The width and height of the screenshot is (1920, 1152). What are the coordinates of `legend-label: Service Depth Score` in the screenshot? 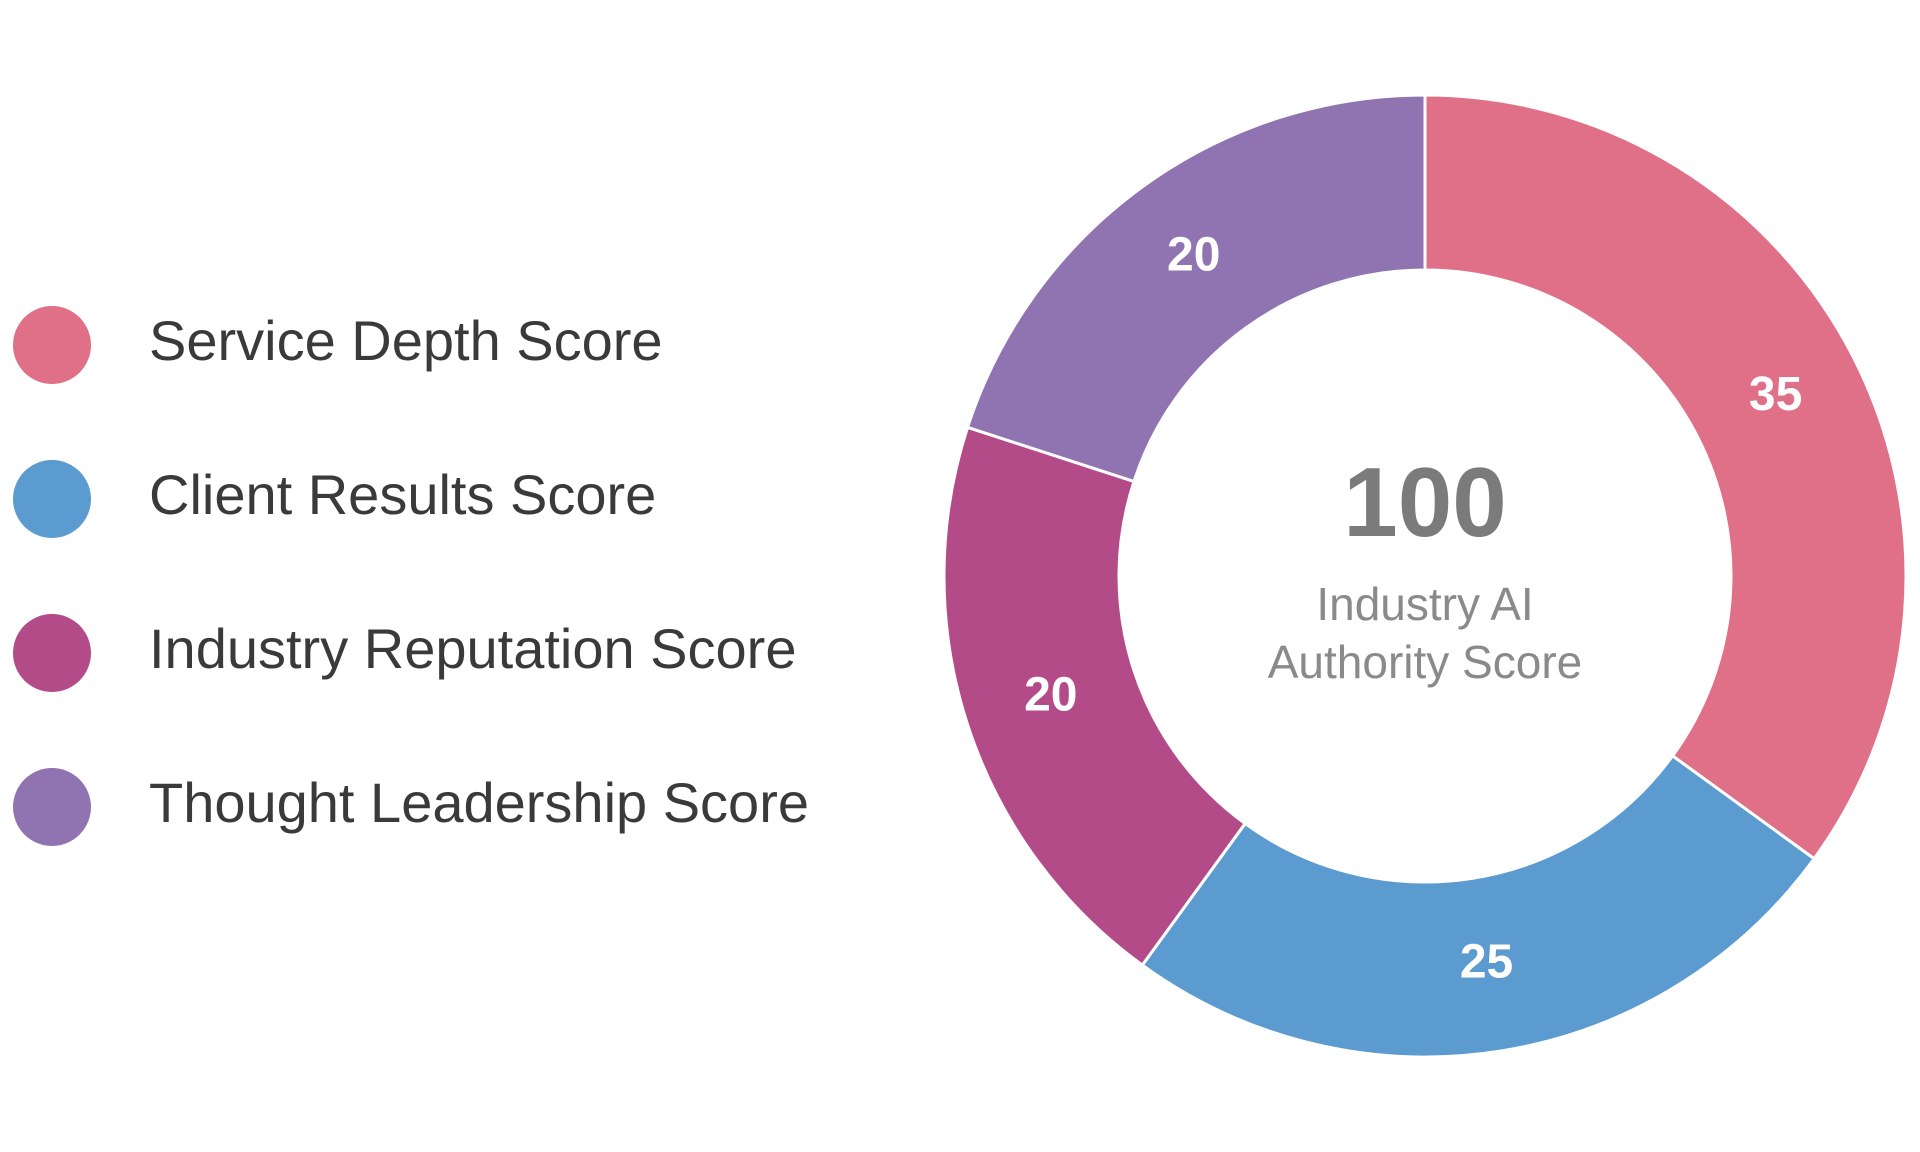 It's located at (406, 340).